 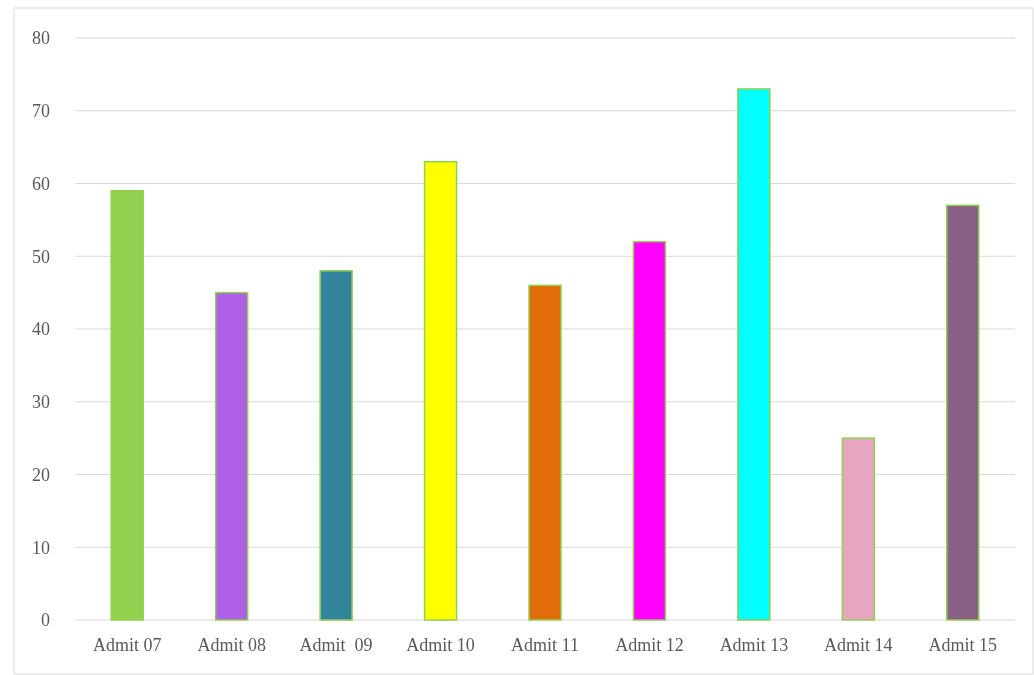 I want to click on x-tick-label: Admit 07, so click(x=127, y=645).